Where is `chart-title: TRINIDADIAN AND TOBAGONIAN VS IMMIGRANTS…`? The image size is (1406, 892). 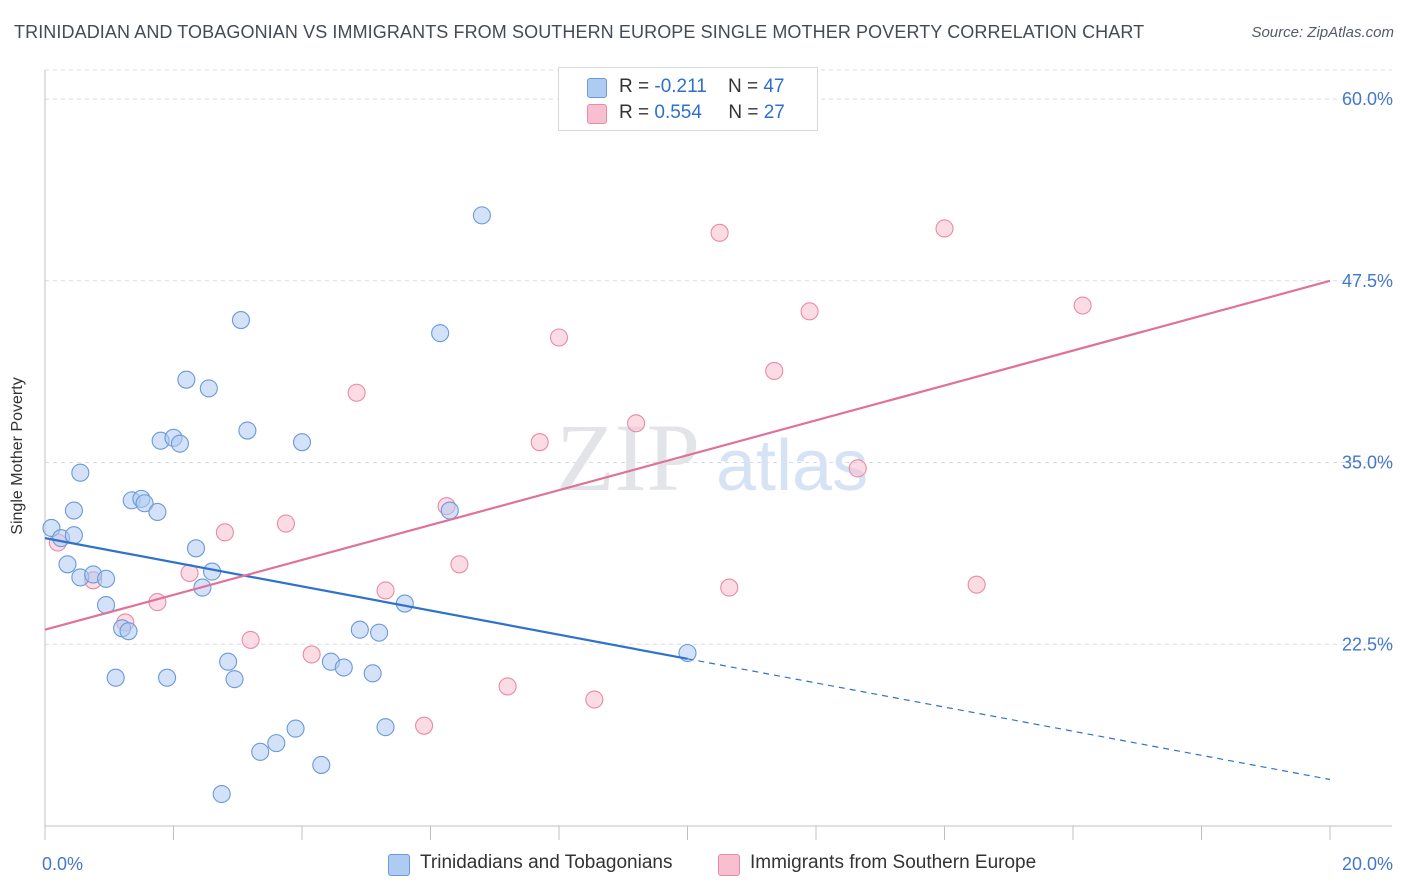 chart-title: TRINIDADIAN AND TOBAGONIAN VS IMMIGRANTS… is located at coordinates (579, 32).